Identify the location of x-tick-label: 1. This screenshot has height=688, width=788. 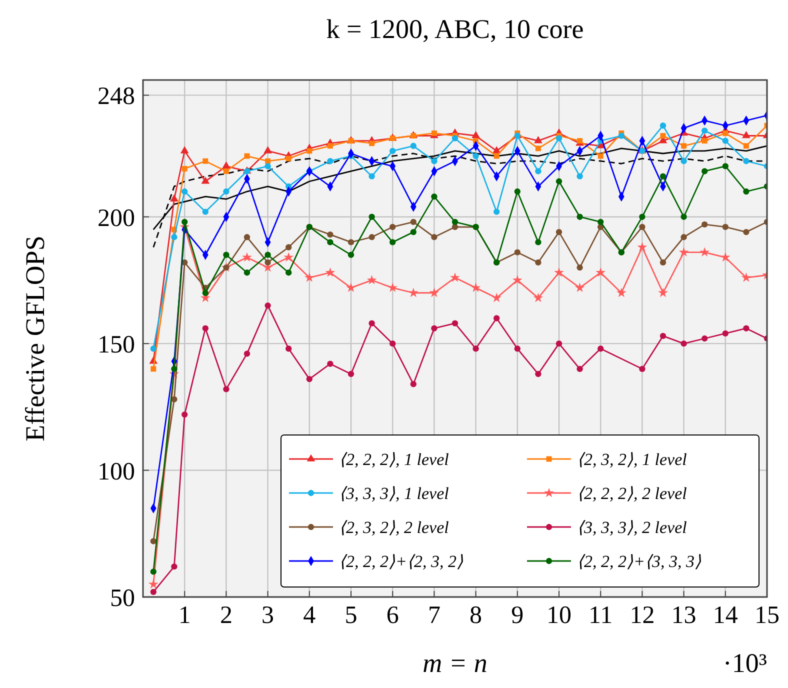
(184, 615).